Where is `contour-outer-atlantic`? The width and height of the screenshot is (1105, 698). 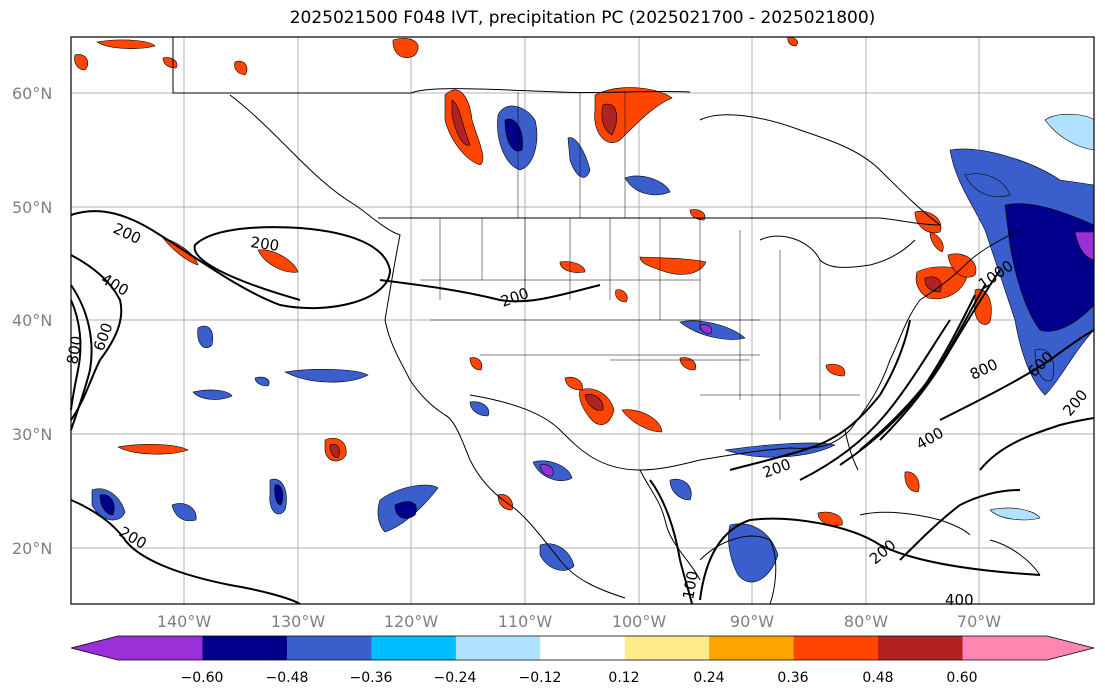 contour-outer-atlantic is located at coordinates (1017, 375).